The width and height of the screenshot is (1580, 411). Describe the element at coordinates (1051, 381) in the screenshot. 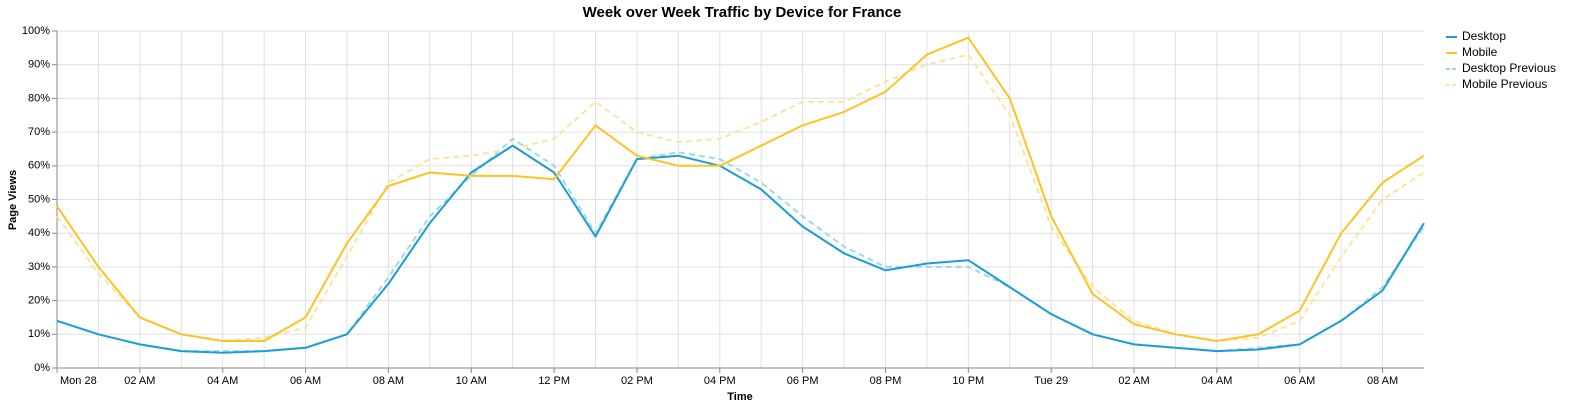

I see `x-tick-label: Tue 29` at that location.